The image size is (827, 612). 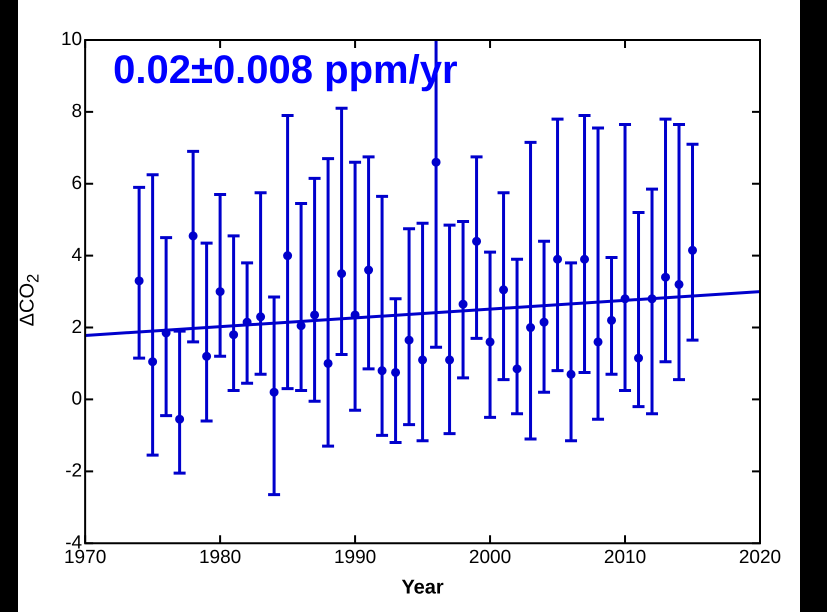 What do you see at coordinates (77, 327) in the screenshot?
I see `y-tick-label: 2` at bounding box center [77, 327].